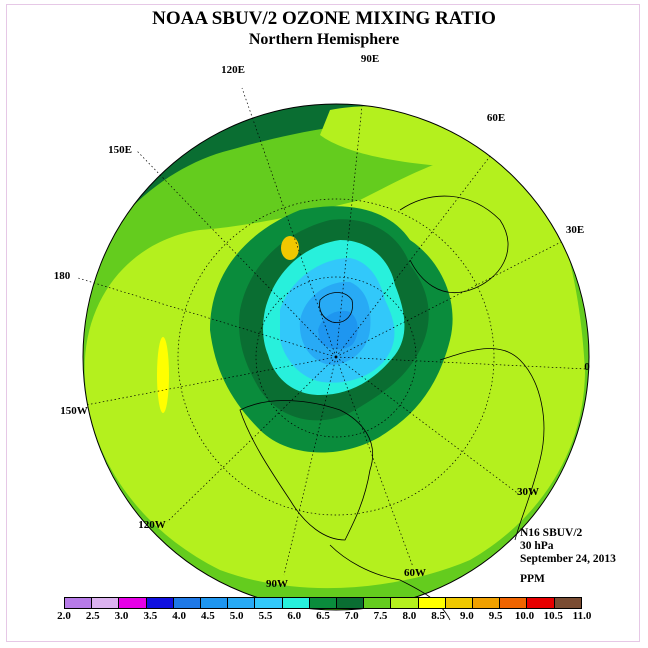 Image resolution: width=648 pixels, height=648 pixels. Describe the element at coordinates (208, 616) in the screenshot. I see `colorbar-tick-label: 4.5` at that location.